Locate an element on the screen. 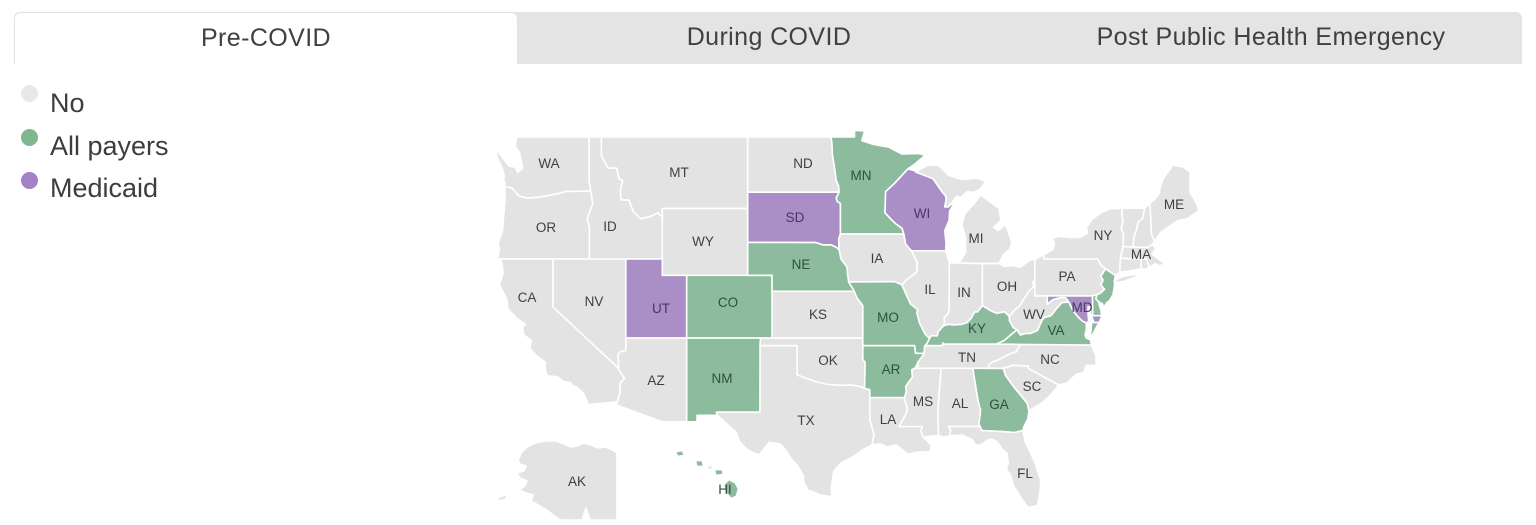  svg-text: KS is located at coordinates (818, 314).